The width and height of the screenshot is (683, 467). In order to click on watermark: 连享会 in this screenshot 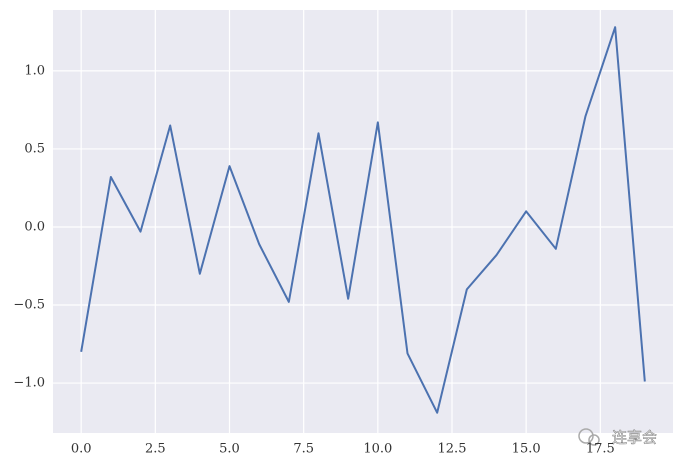, I will do `click(617, 437)`.